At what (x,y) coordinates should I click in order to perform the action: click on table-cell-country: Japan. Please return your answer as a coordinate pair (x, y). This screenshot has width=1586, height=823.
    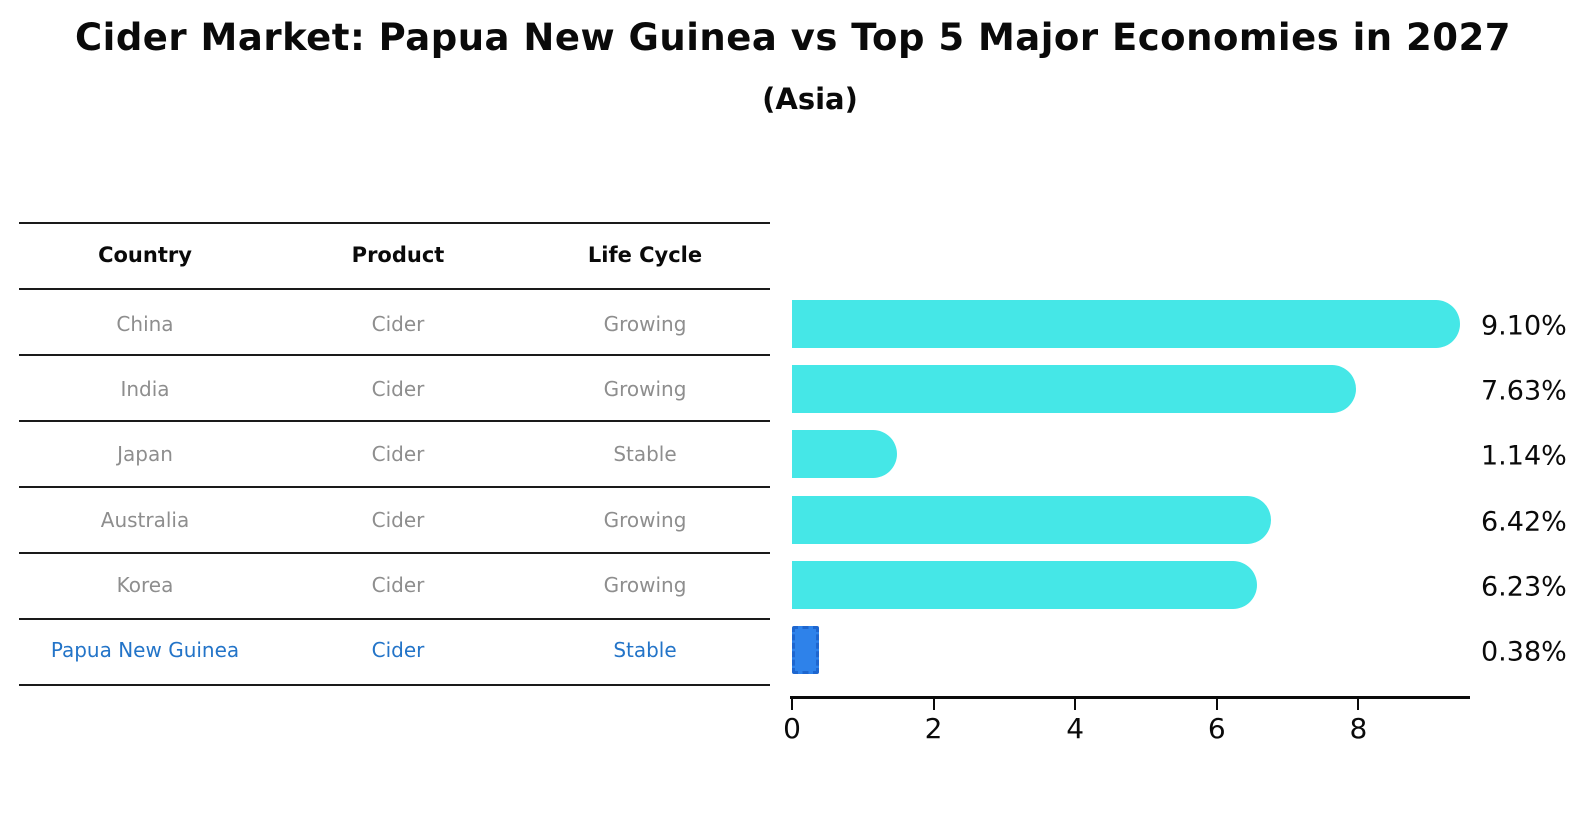
    Looking at the image, I should click on (145, 454).